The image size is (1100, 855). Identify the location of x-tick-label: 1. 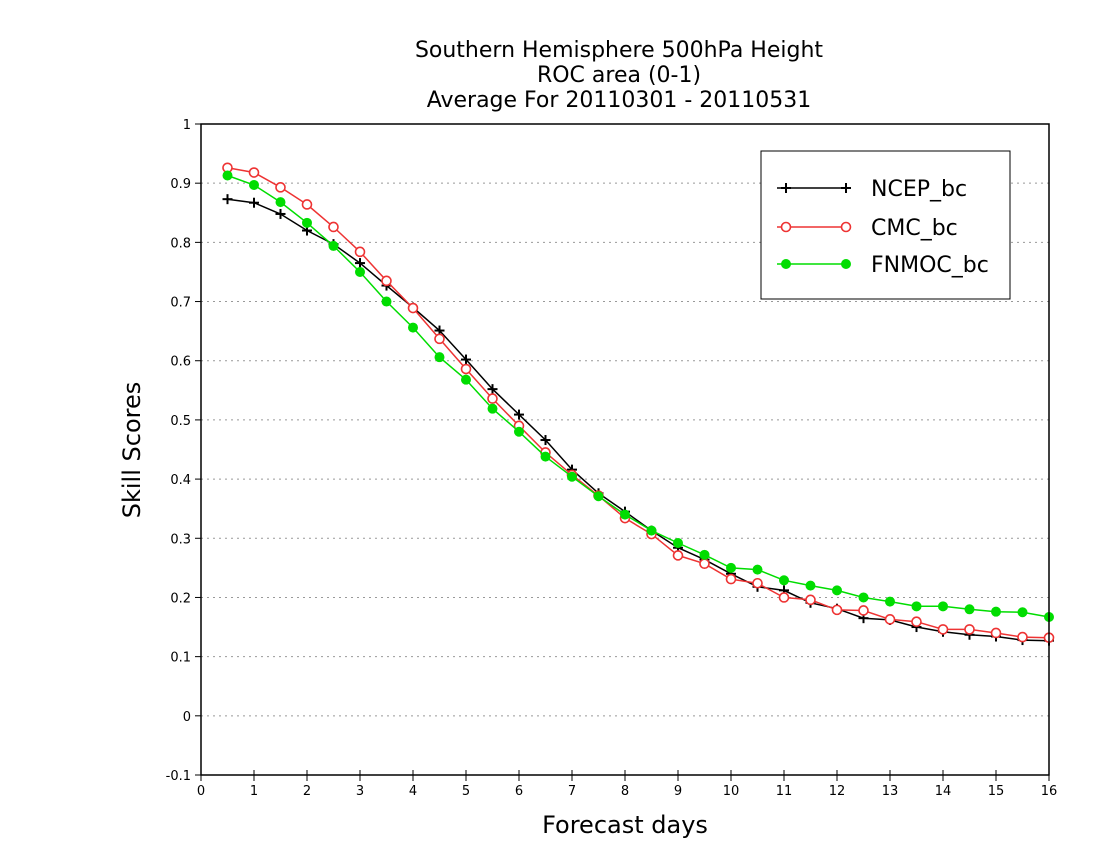
(254, 791).